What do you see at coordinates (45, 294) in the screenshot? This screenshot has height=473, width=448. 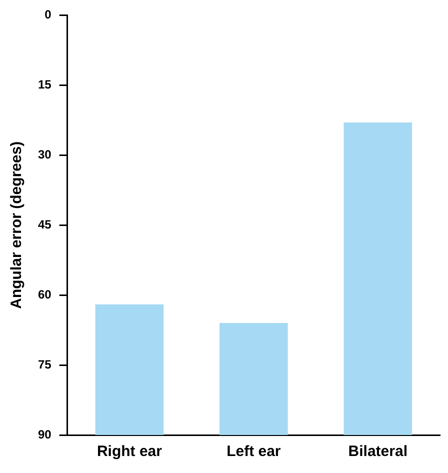 I see `y-tick-label: 60` at bounding box center [45, 294].